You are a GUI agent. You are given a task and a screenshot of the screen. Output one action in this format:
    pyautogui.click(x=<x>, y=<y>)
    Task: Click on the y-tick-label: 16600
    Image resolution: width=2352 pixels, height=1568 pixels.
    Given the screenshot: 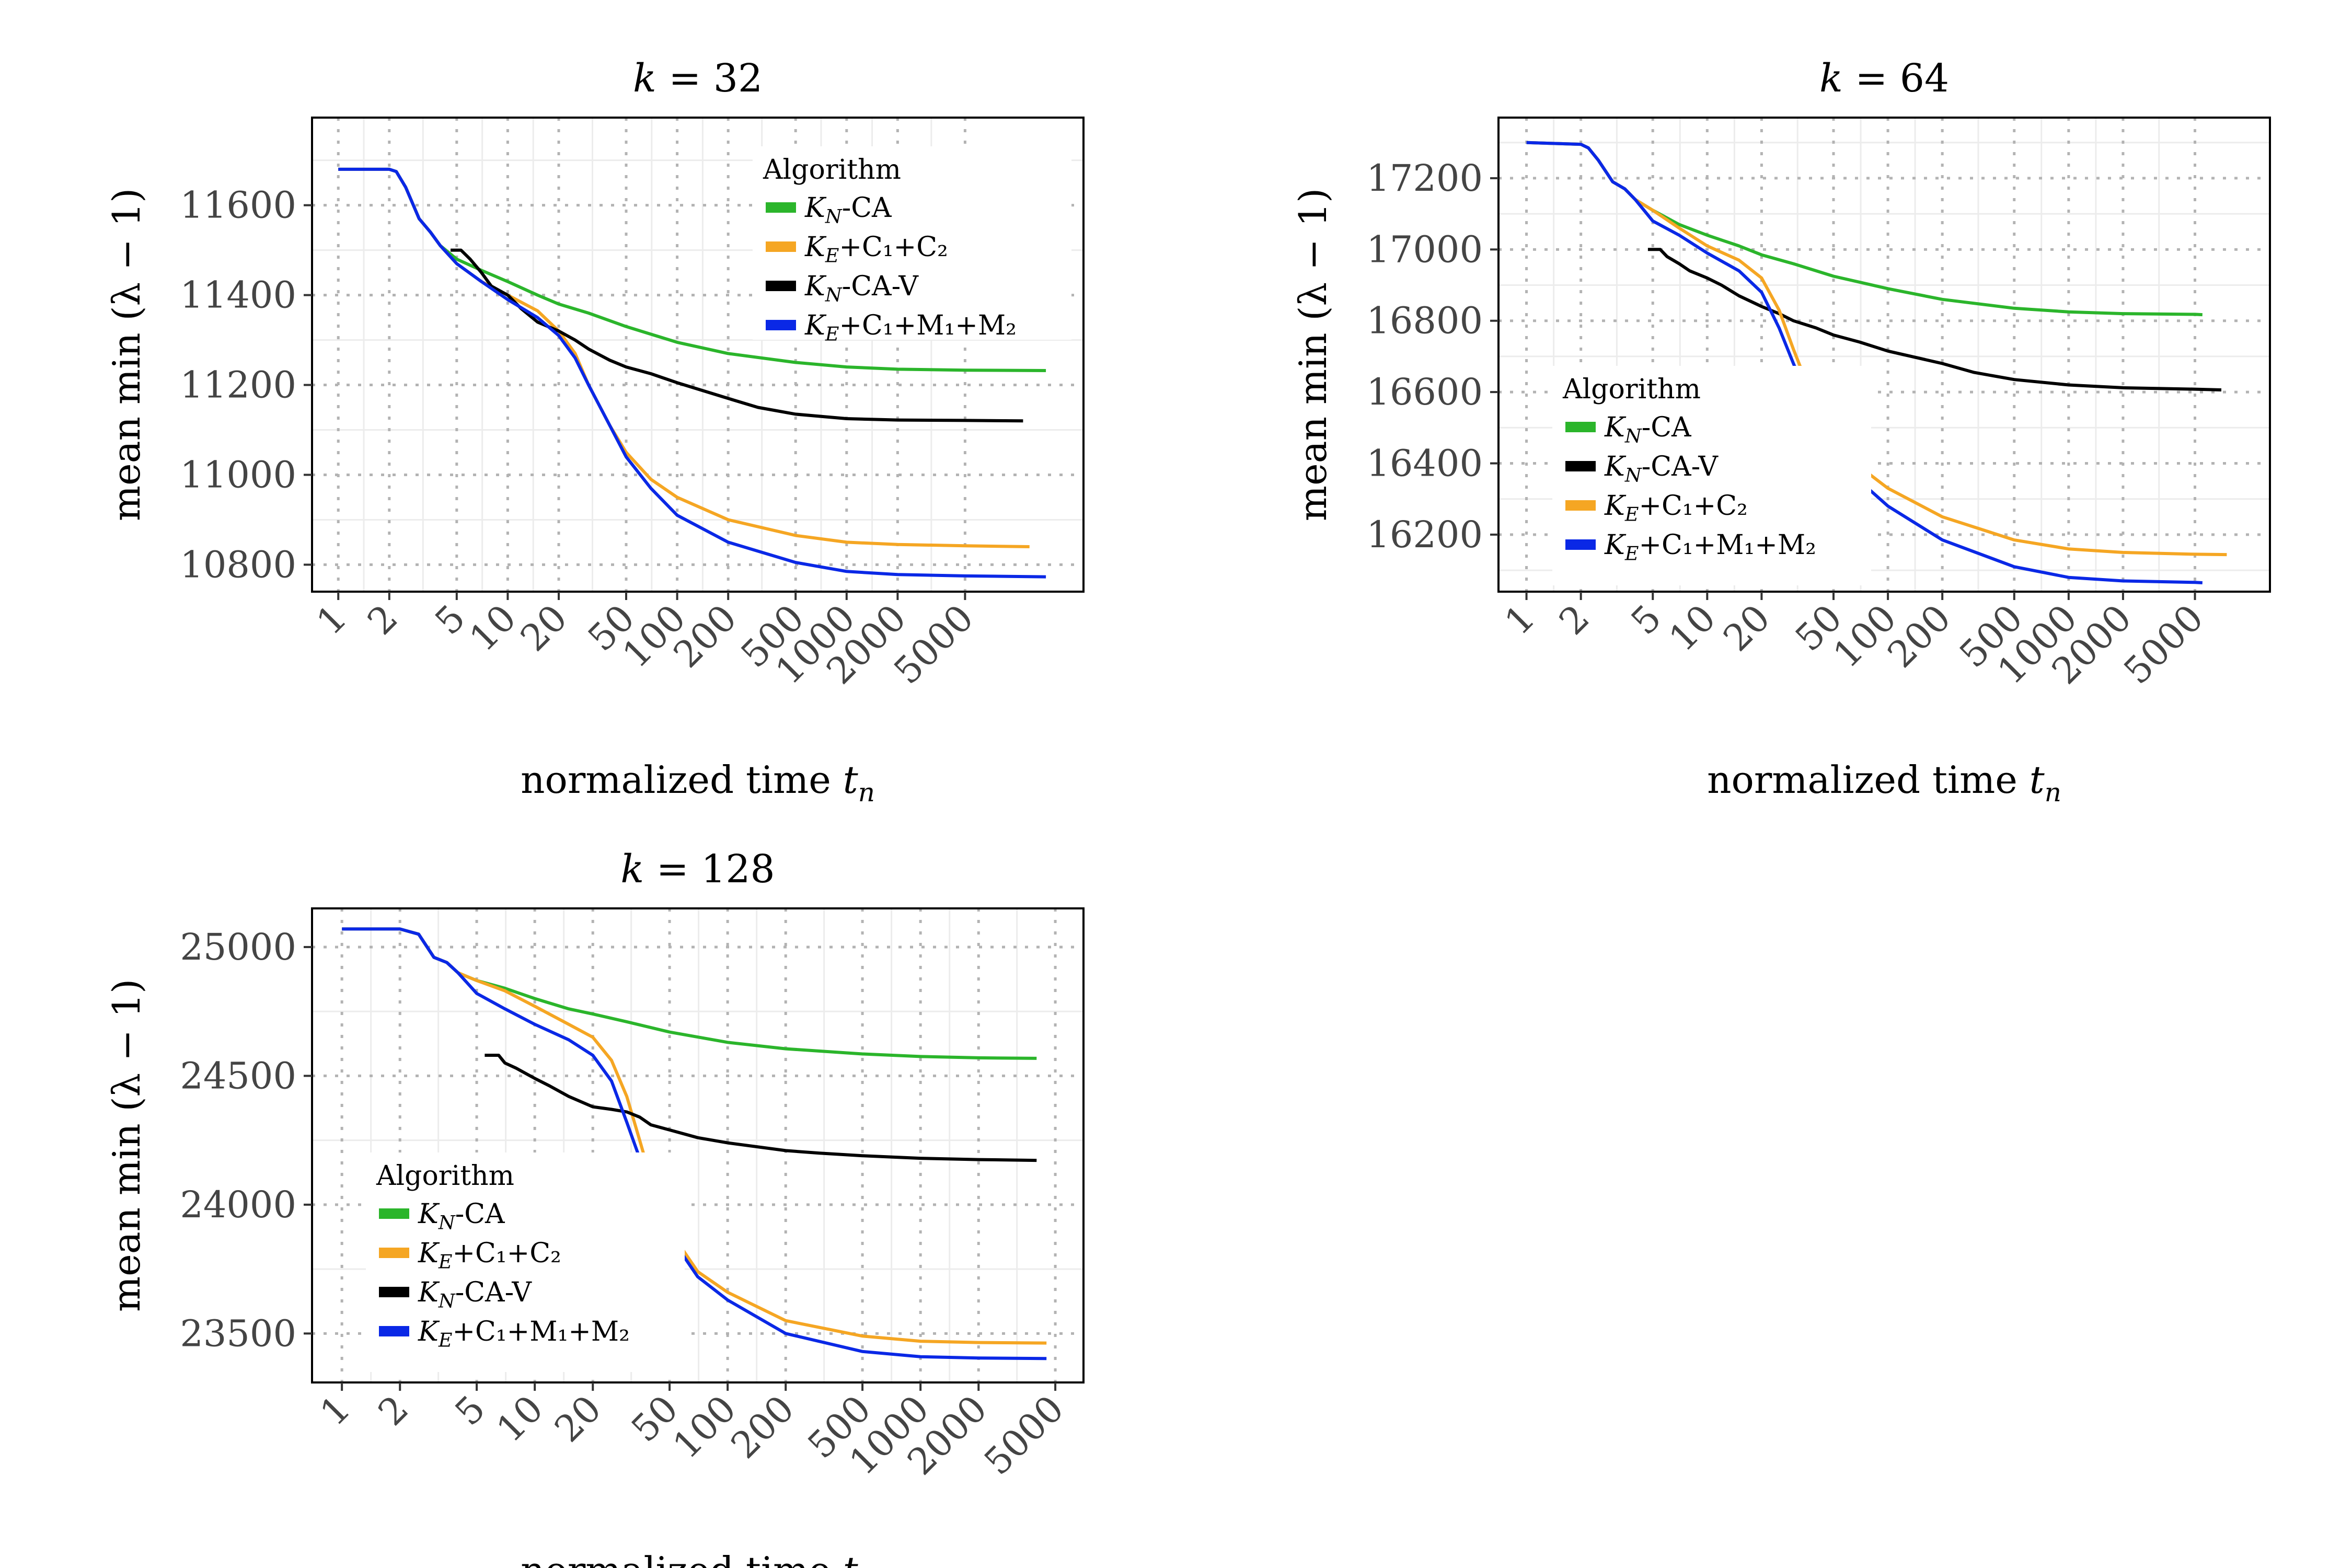 What is the action you would take?
    pyautogui.click(x=1424, y=392)
    